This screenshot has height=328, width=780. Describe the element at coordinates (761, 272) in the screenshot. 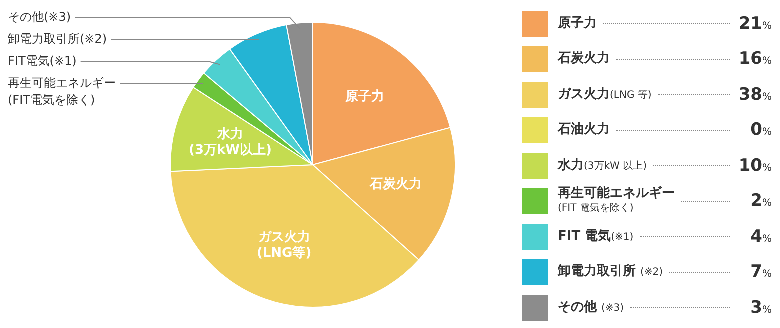

I see `data-label: 7%` at that location.